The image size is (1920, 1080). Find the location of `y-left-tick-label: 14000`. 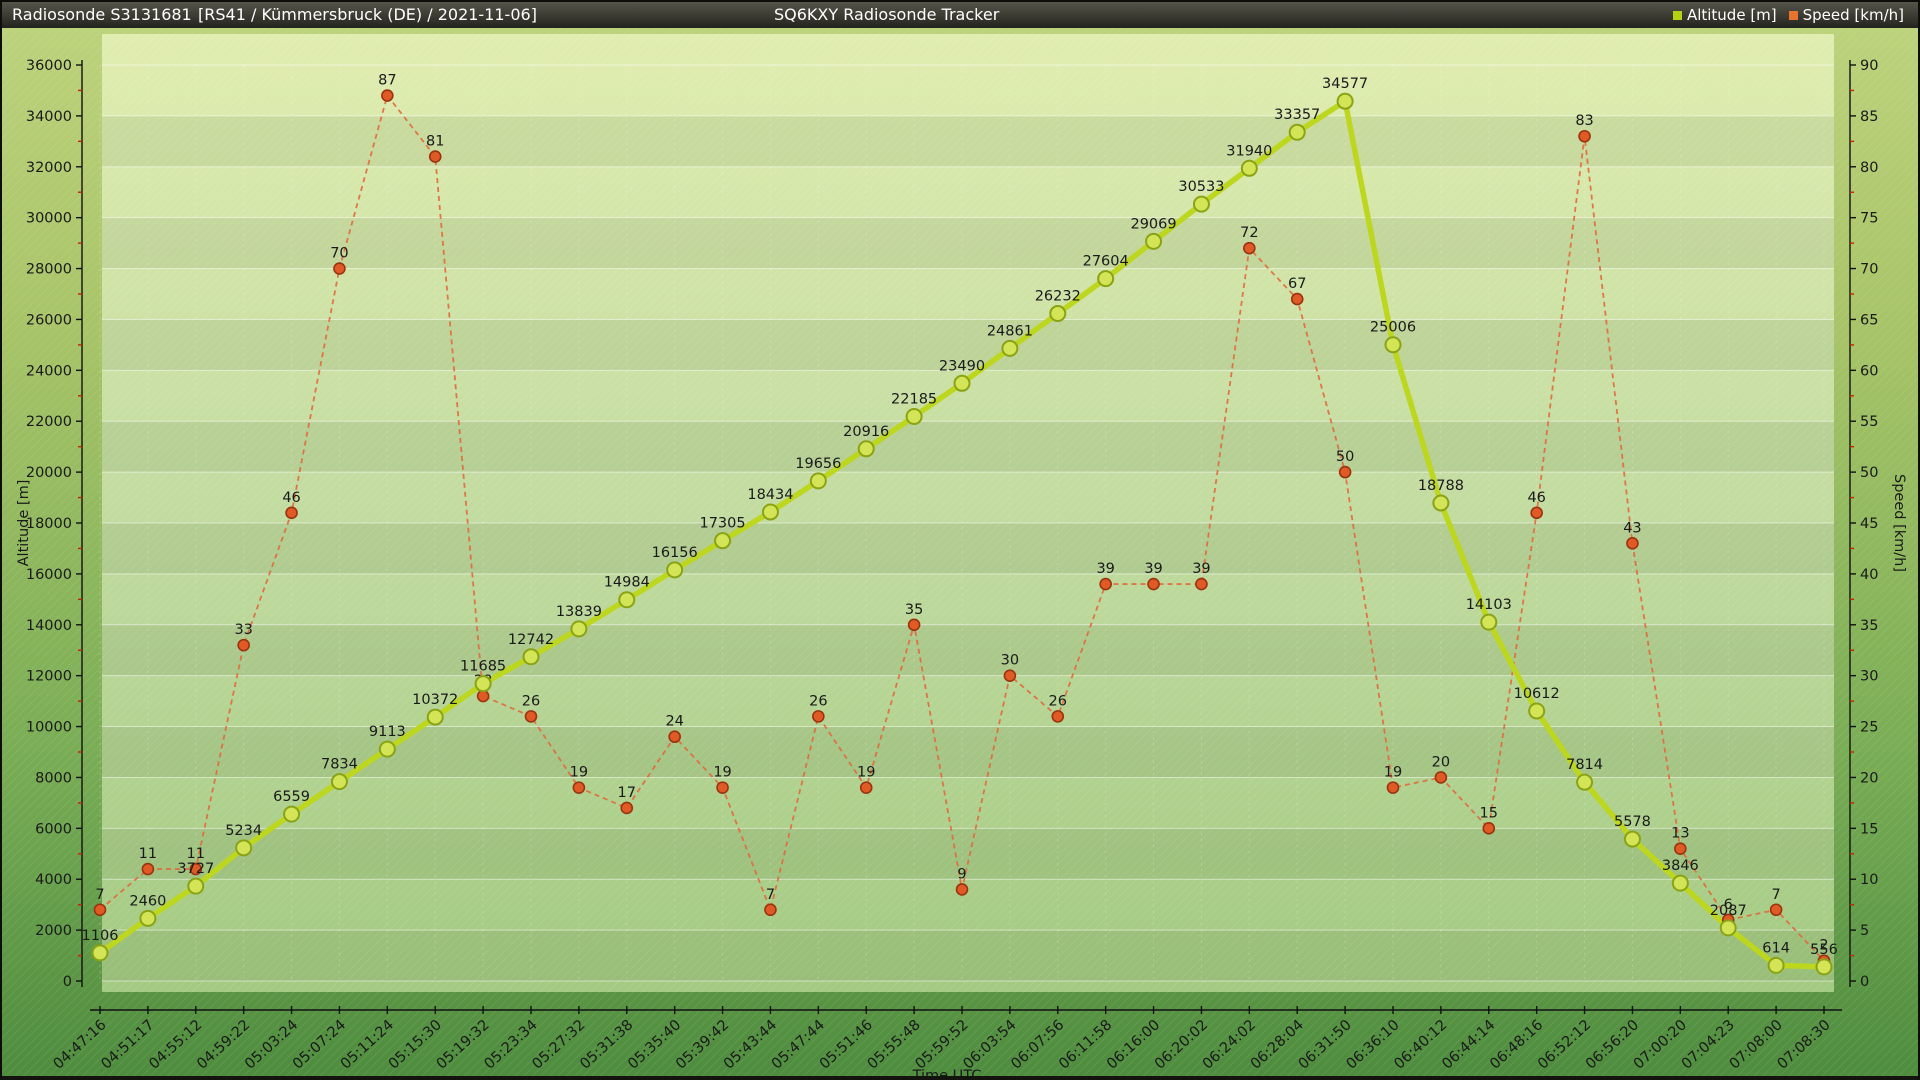

y-left-tick-label: 14000 is located at coordinates (49, 626).